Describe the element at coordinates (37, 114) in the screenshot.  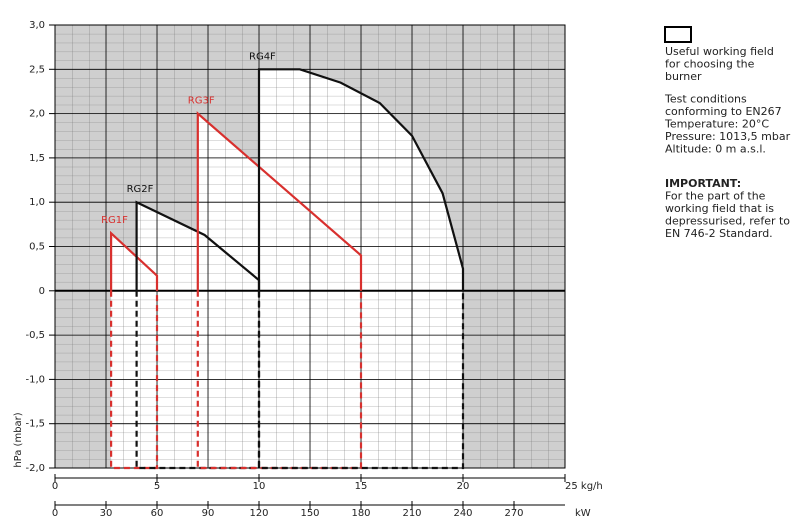
I see `y-tick-label: 2,0` at that location.